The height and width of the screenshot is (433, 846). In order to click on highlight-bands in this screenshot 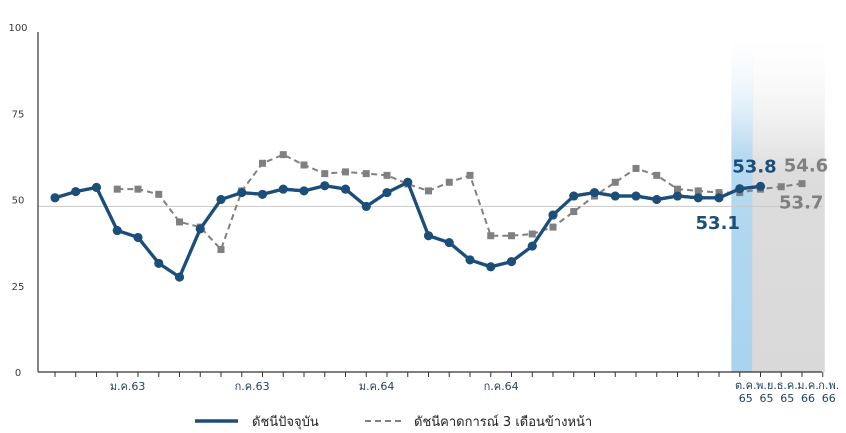, I will do `click(778, 205)`.